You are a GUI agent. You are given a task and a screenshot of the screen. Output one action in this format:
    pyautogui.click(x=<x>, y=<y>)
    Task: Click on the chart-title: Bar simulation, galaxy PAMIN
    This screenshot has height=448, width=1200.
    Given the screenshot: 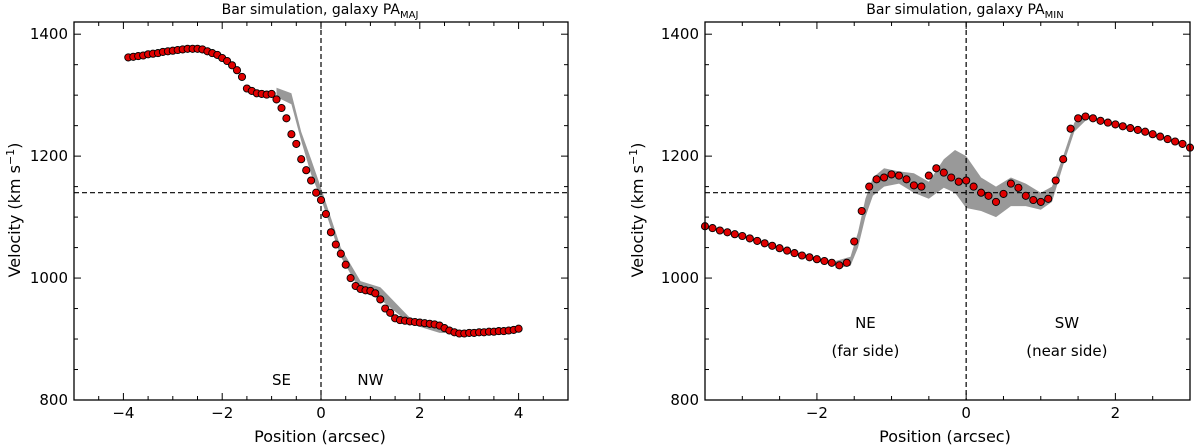 What is the action you would take?
    pyautogui.click(x=964, y=11)
    